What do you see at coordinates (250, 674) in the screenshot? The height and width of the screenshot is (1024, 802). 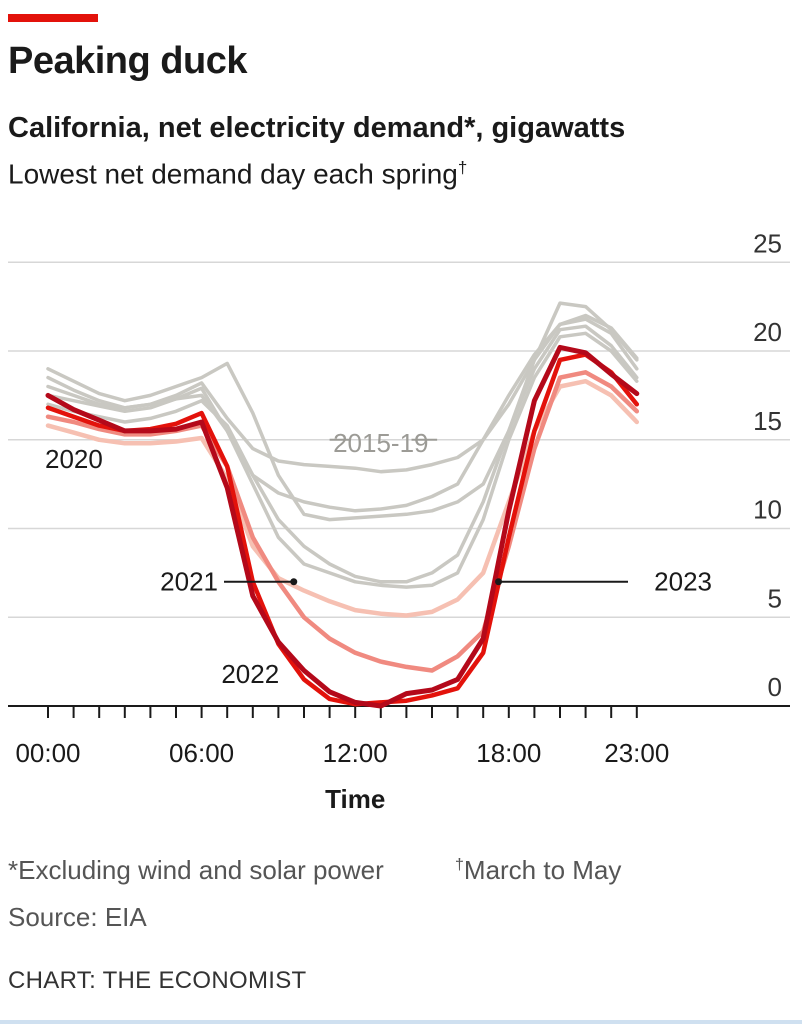 I see `label-2022: 2022` at bounding box center [250, 674].